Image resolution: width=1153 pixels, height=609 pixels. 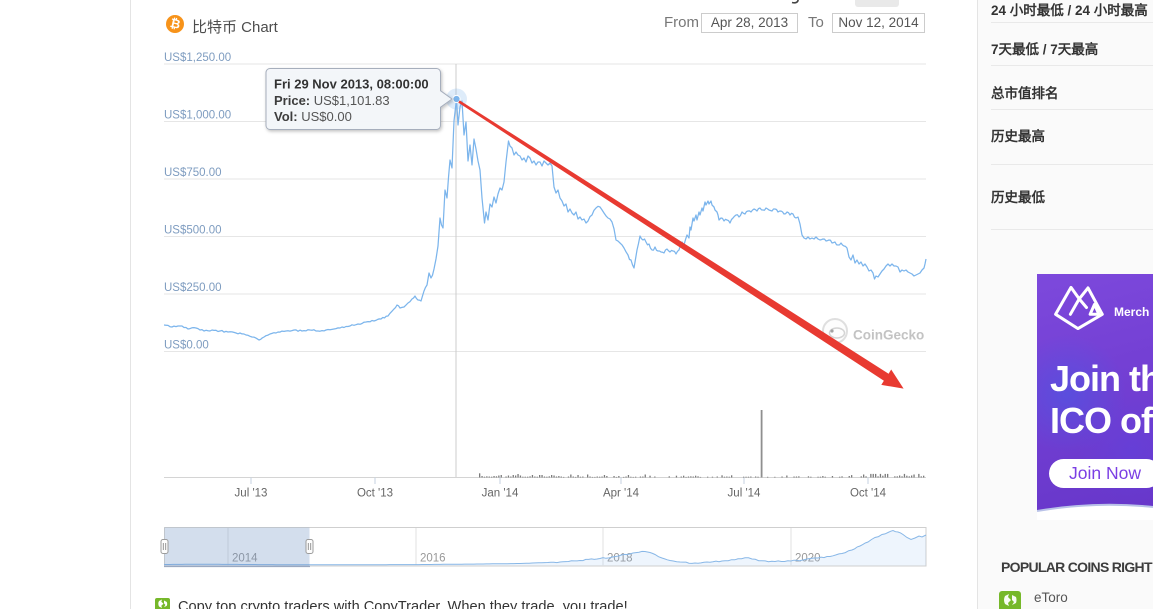 What do you see at coordinates (193, 173) in the screenshot?
I see `svg-text: US$750.00` at bounding box center [193, 173].